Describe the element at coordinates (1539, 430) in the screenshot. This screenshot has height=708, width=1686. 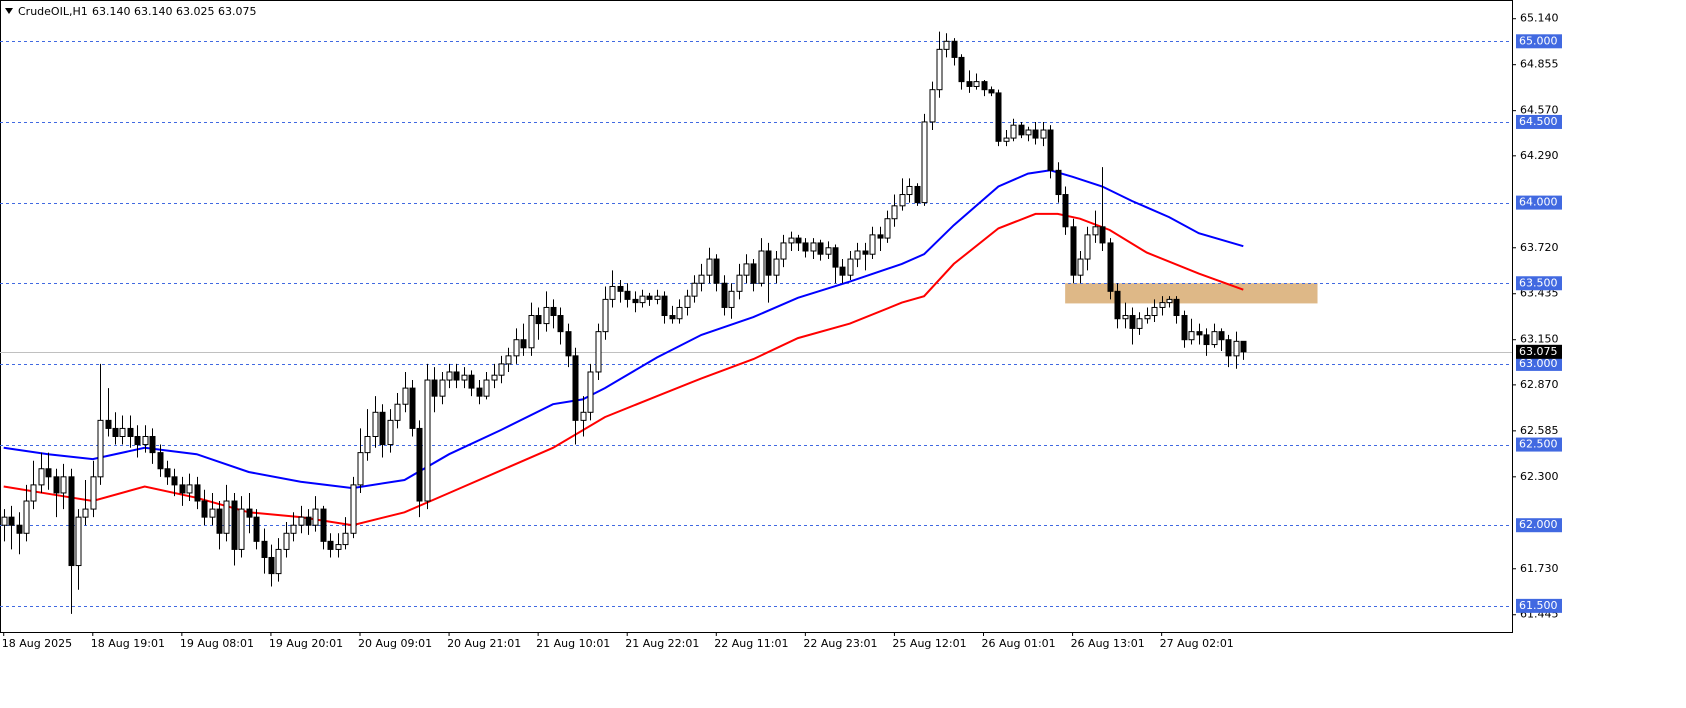
I see `y-tick-label: 62.585` at that location.